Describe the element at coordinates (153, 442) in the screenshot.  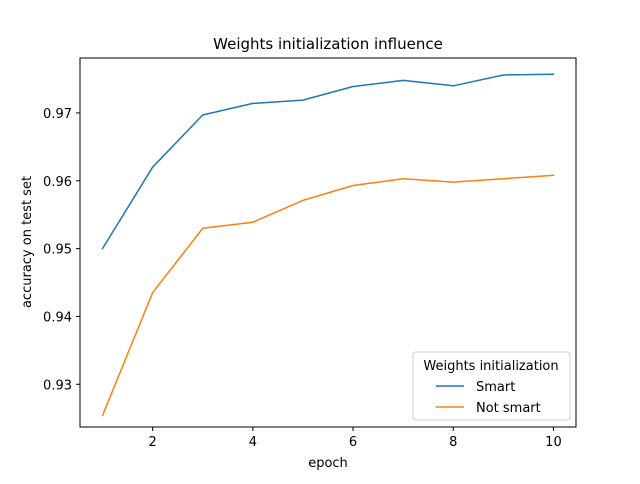
I see `x-tick-label: 2` at that location.